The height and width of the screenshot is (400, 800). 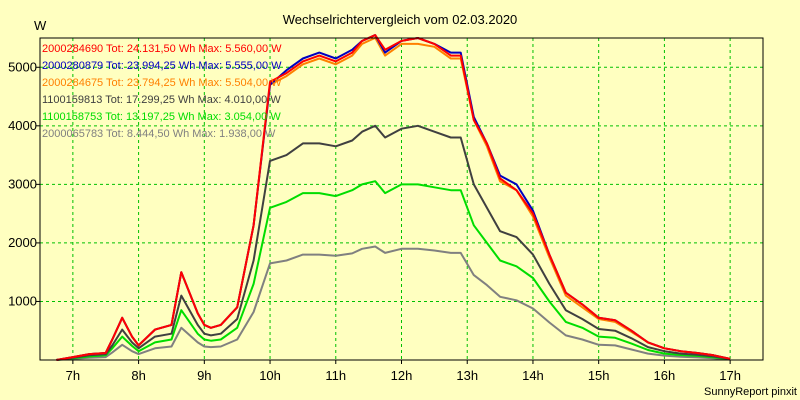 I want to click on x-tick-label: 13h, so click(x=467, y=375).